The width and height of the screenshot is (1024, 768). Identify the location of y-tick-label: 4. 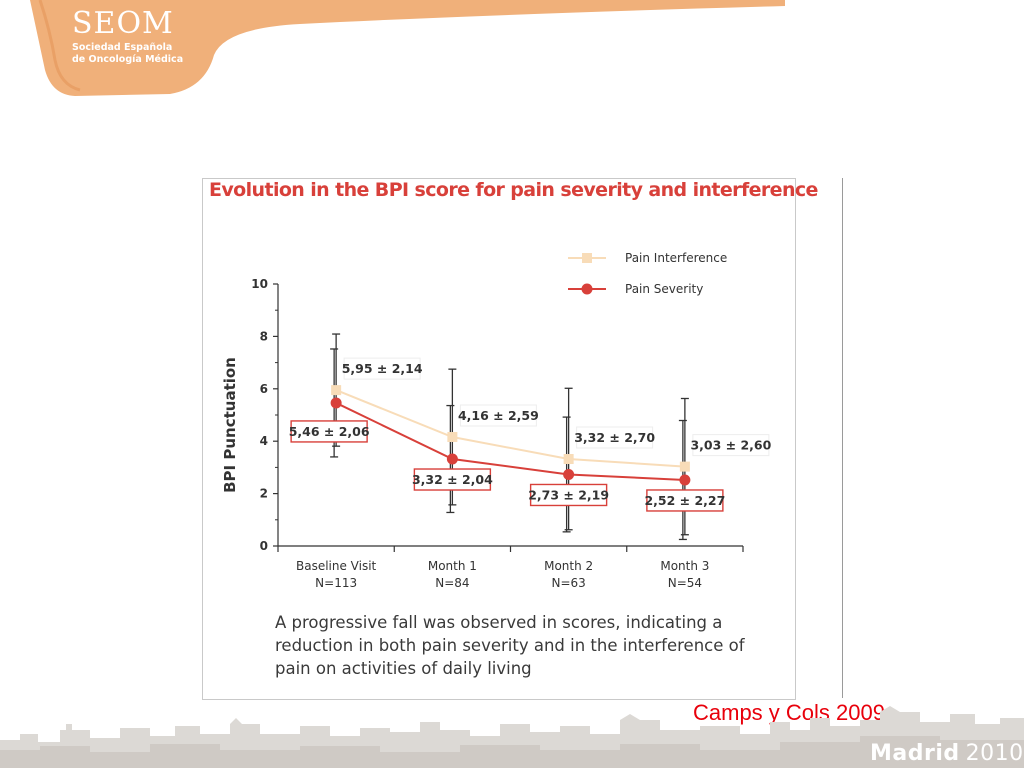
(264, 441).